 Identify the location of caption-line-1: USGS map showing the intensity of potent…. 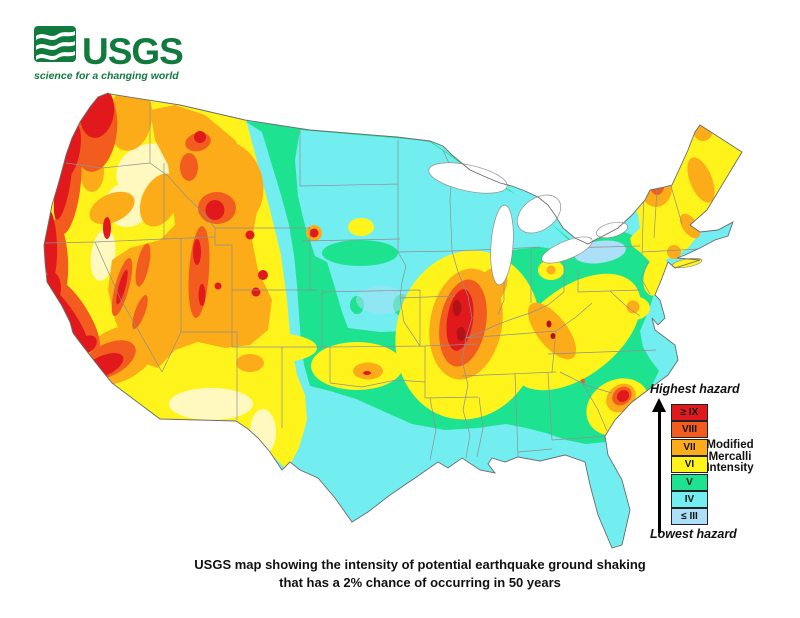
(420, 564).